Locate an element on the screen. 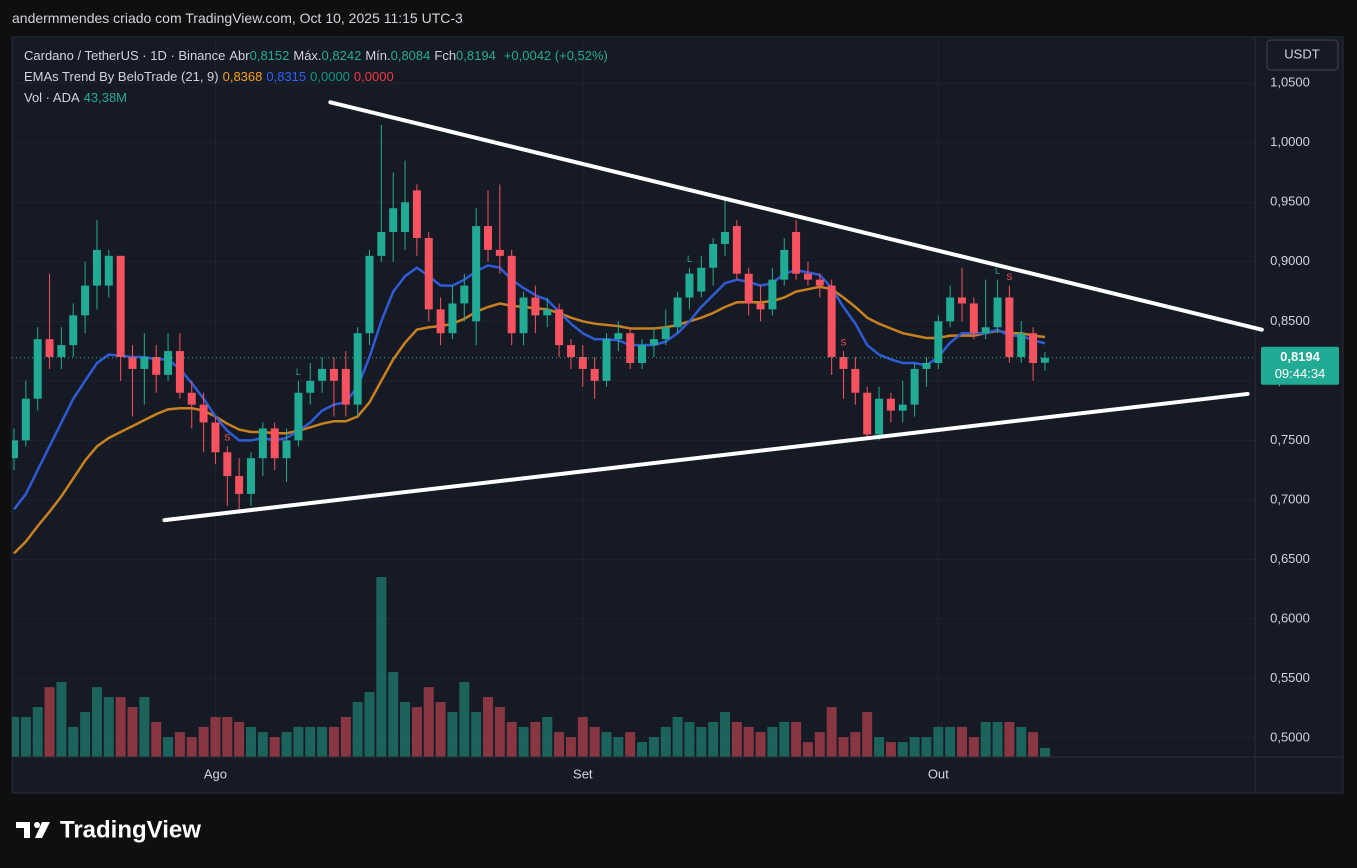 The width and height of the screenshot is (1357, 868). y-tick-label: 0,9500 is located at coordinates (1290, 201).